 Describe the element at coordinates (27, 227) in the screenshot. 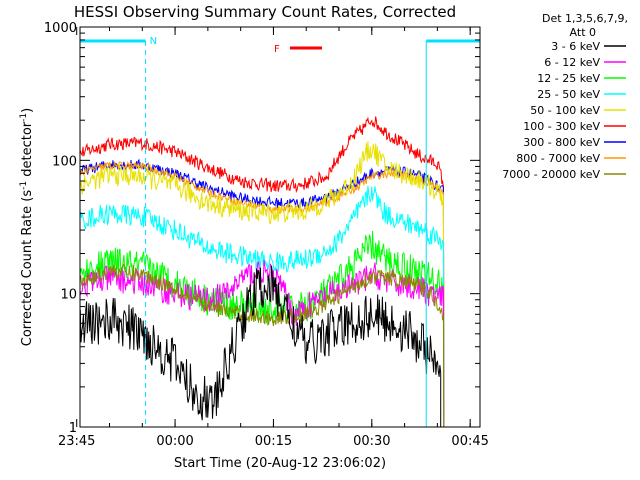

I see `y-axis-label: Corrected Count Rate (s-1 detector-1)` at that location.